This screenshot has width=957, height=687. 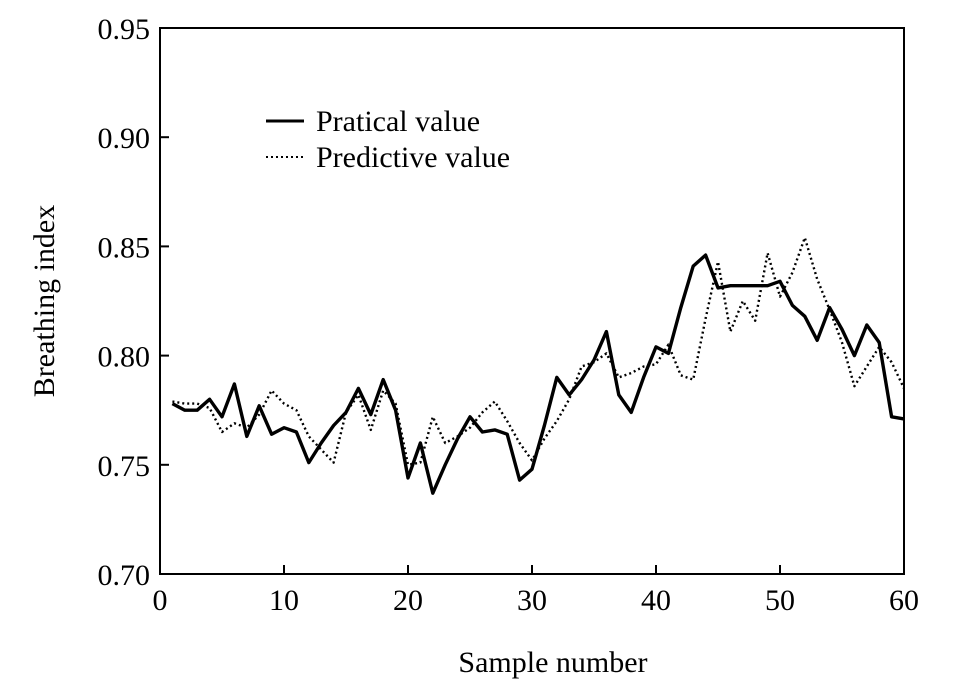 I want to click on y-axis-label: Breathing index, so click(x=44, y=301).